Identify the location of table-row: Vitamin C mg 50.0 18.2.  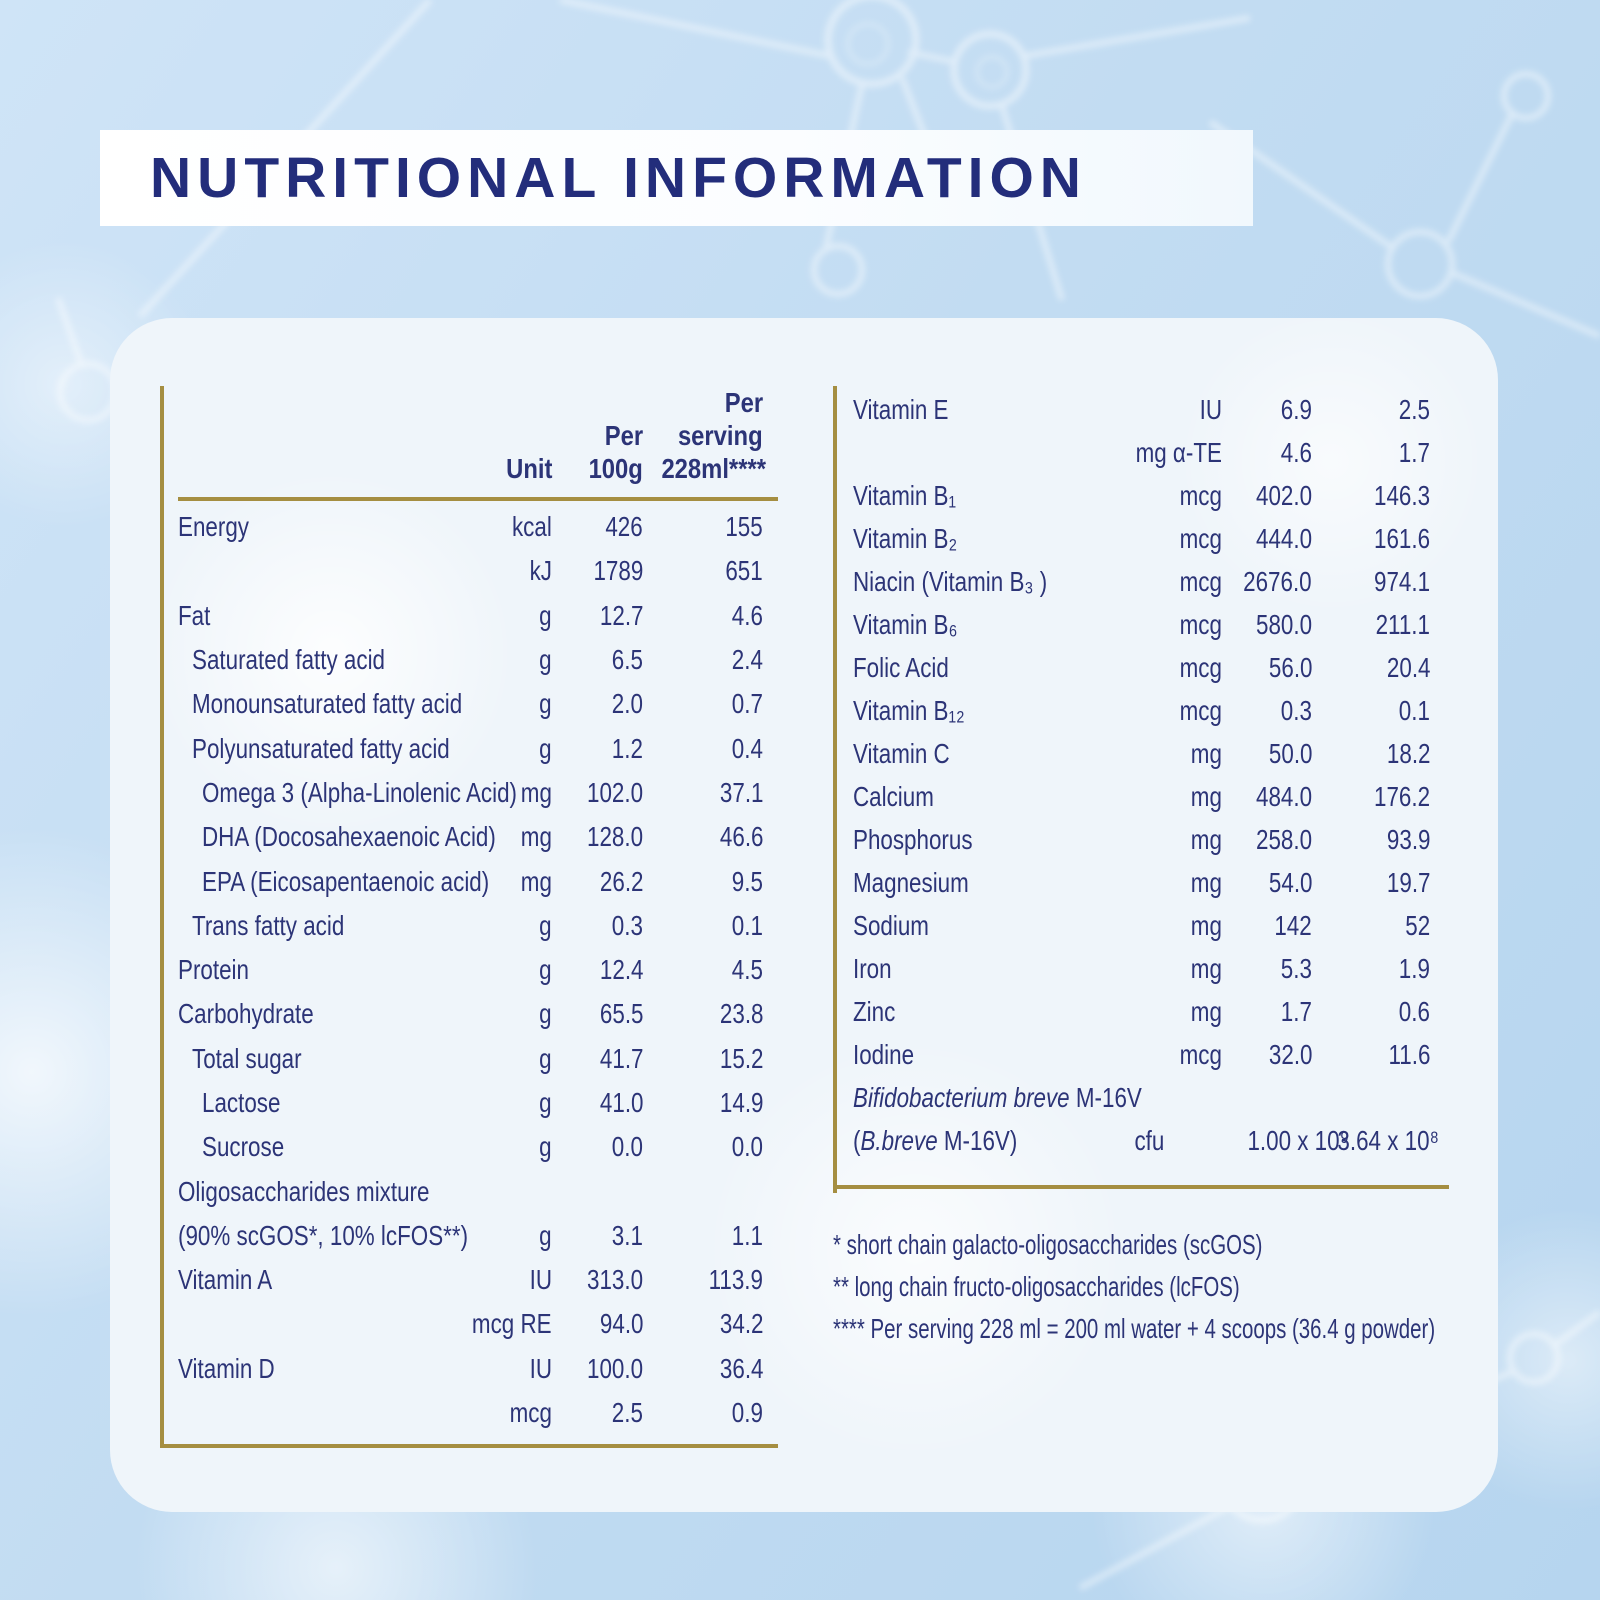
(1141, 753).